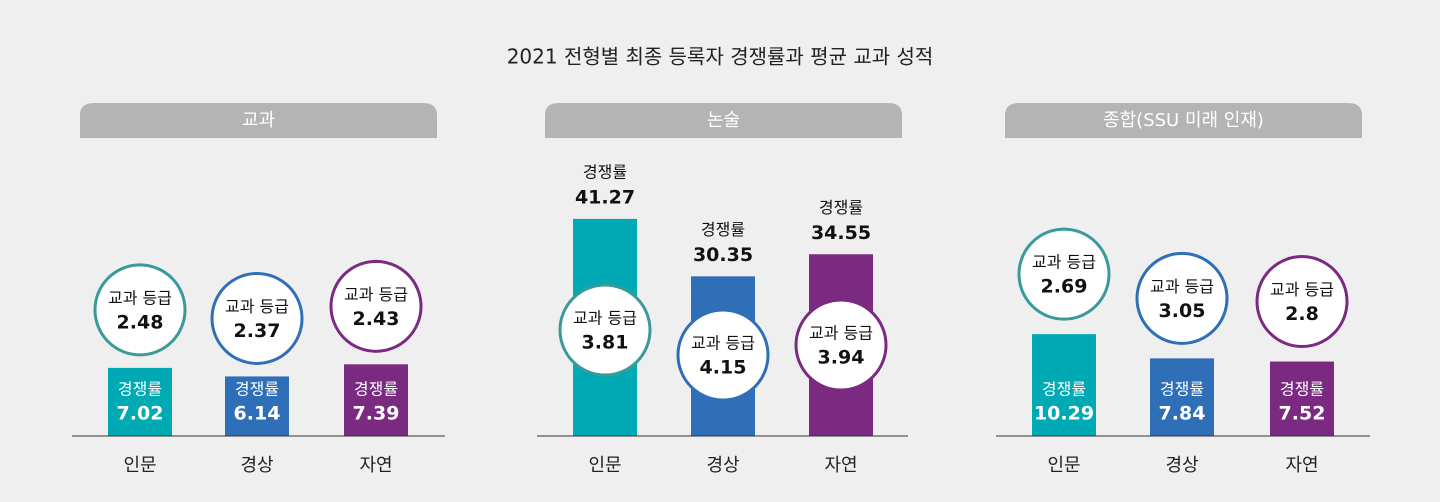 The width and height of the screenshot is (1440, 502). What do you see at coordinates (720, 57) in the screenshot?
I see `page-title: 2021 전형별 최종 등록자 경쟁률과 평균 교과 성적` at bounding box center [720, 57].